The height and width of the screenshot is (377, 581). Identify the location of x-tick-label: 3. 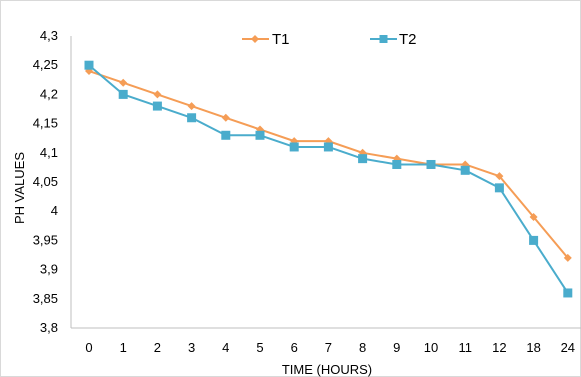
(191, 347).